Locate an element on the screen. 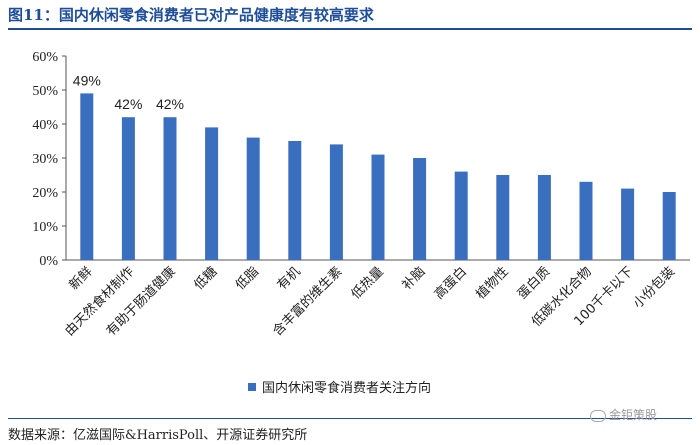  x-tick-label: 低糖 is located at coordinates (206, 279).